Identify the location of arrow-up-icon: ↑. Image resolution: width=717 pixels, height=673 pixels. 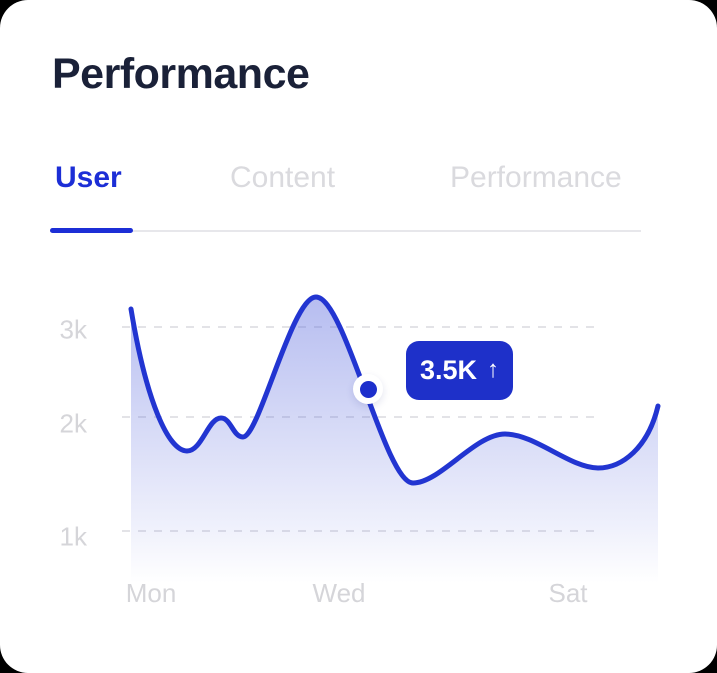
(493, 369).